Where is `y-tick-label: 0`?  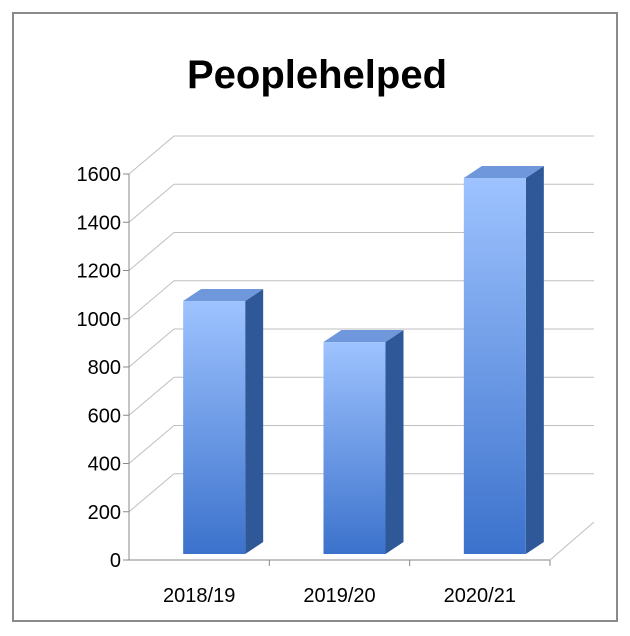
y-tick-label: 0 is located at coordinates (115, 561).